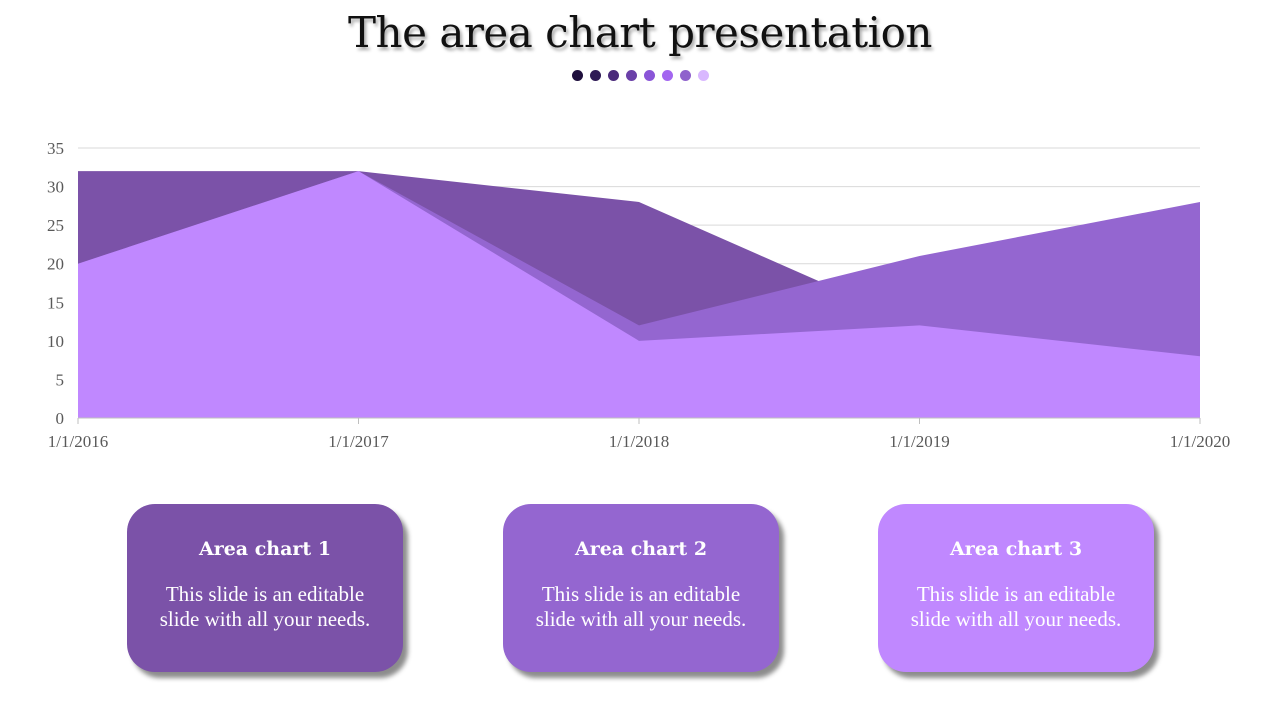 The height and width of the screenshot is (720, 1280). Describe the element at coordinates (358, 441) in the screenshot. I see `x-tick-label: 1/1/2017` at that location.